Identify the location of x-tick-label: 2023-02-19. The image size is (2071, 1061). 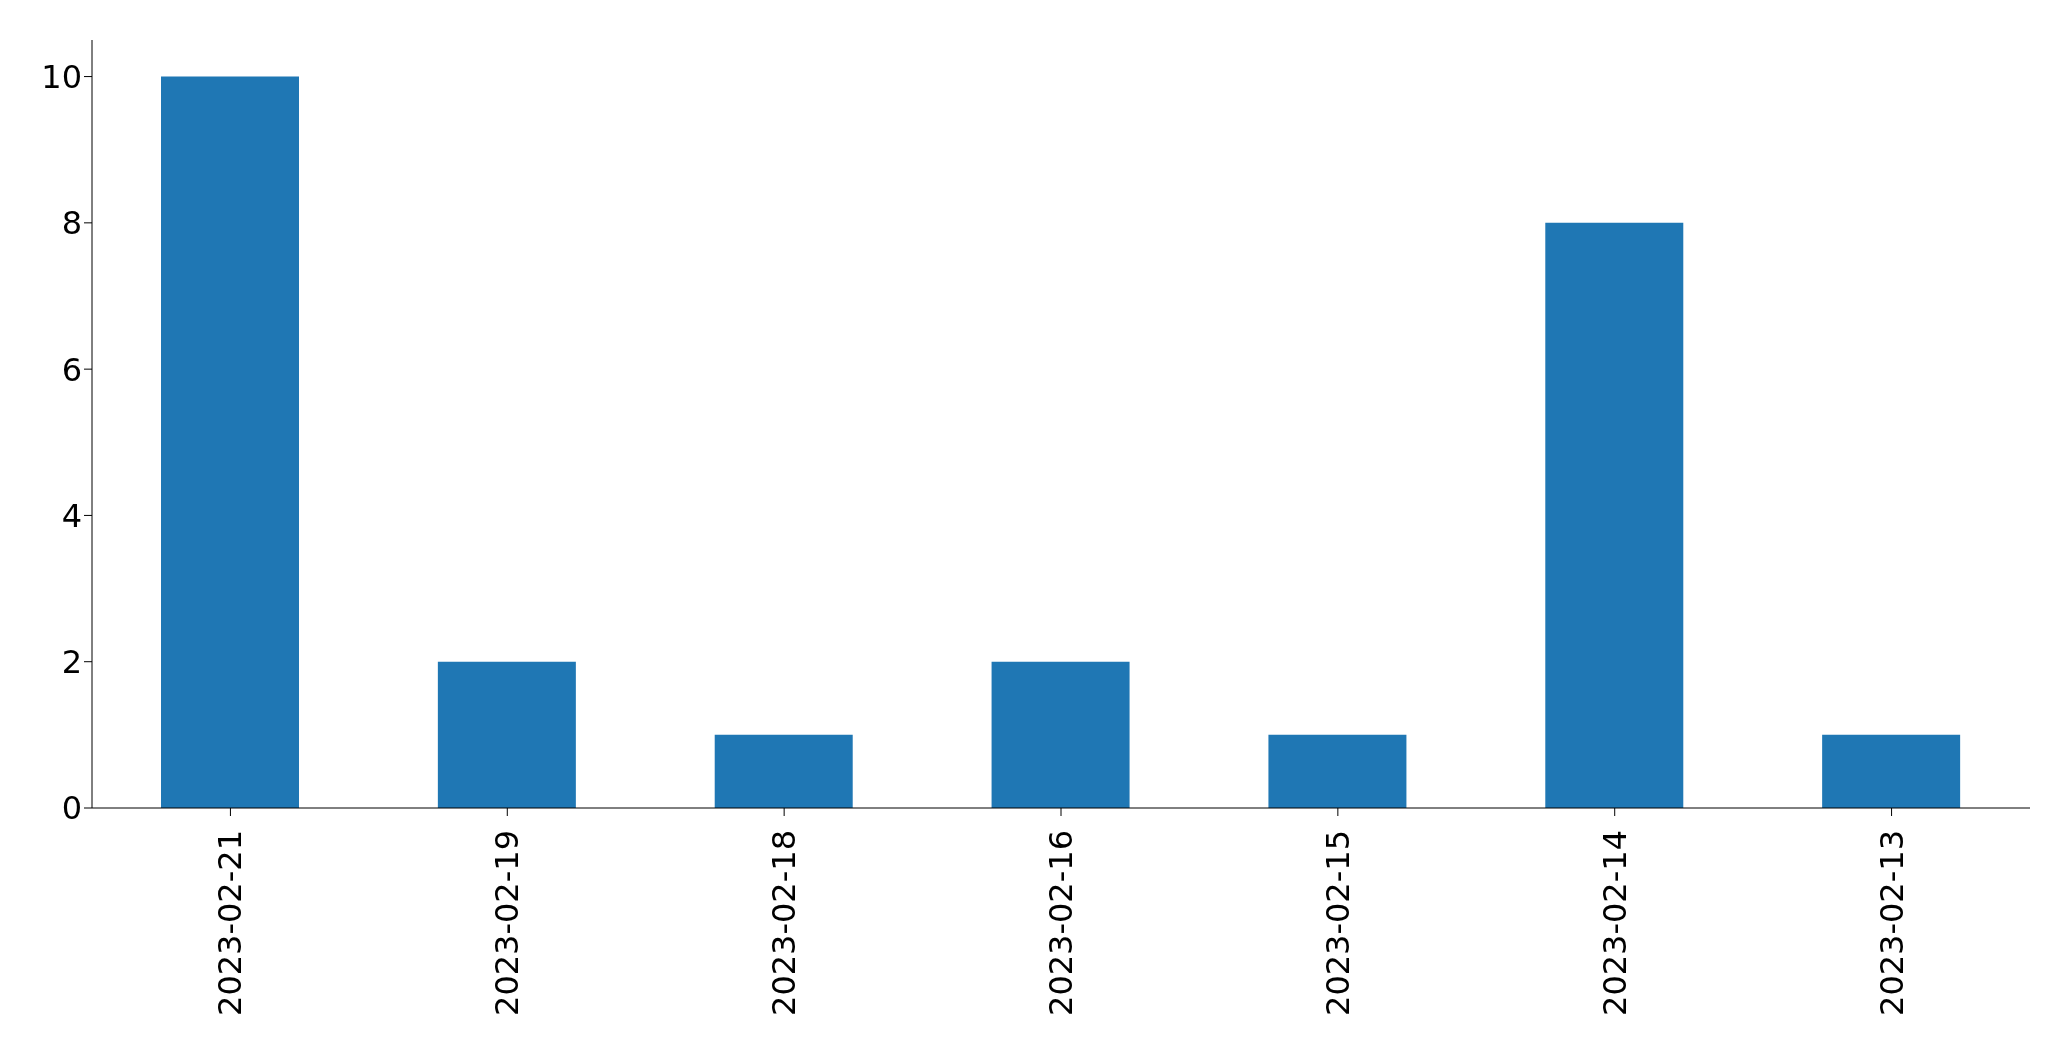
(507, 923).